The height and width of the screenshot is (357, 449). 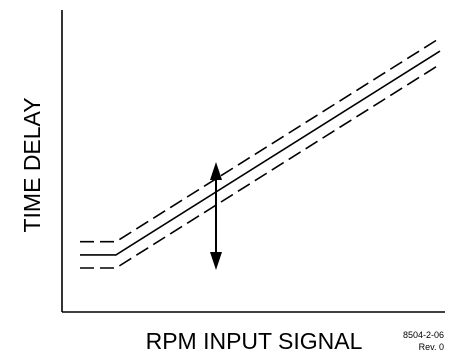 What do you see at coordinates (32, 164) in the screenshot?
I see `y-axis-title: TIME DELAY` at bounding box center [32, 164].